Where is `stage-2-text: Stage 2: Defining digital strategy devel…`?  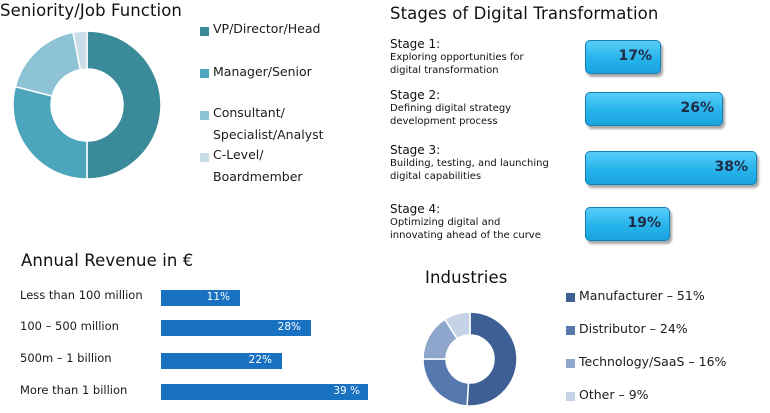
stage-2-text: Stage 2: Defining digital strategy devel… is located at coordinates (451, 107).